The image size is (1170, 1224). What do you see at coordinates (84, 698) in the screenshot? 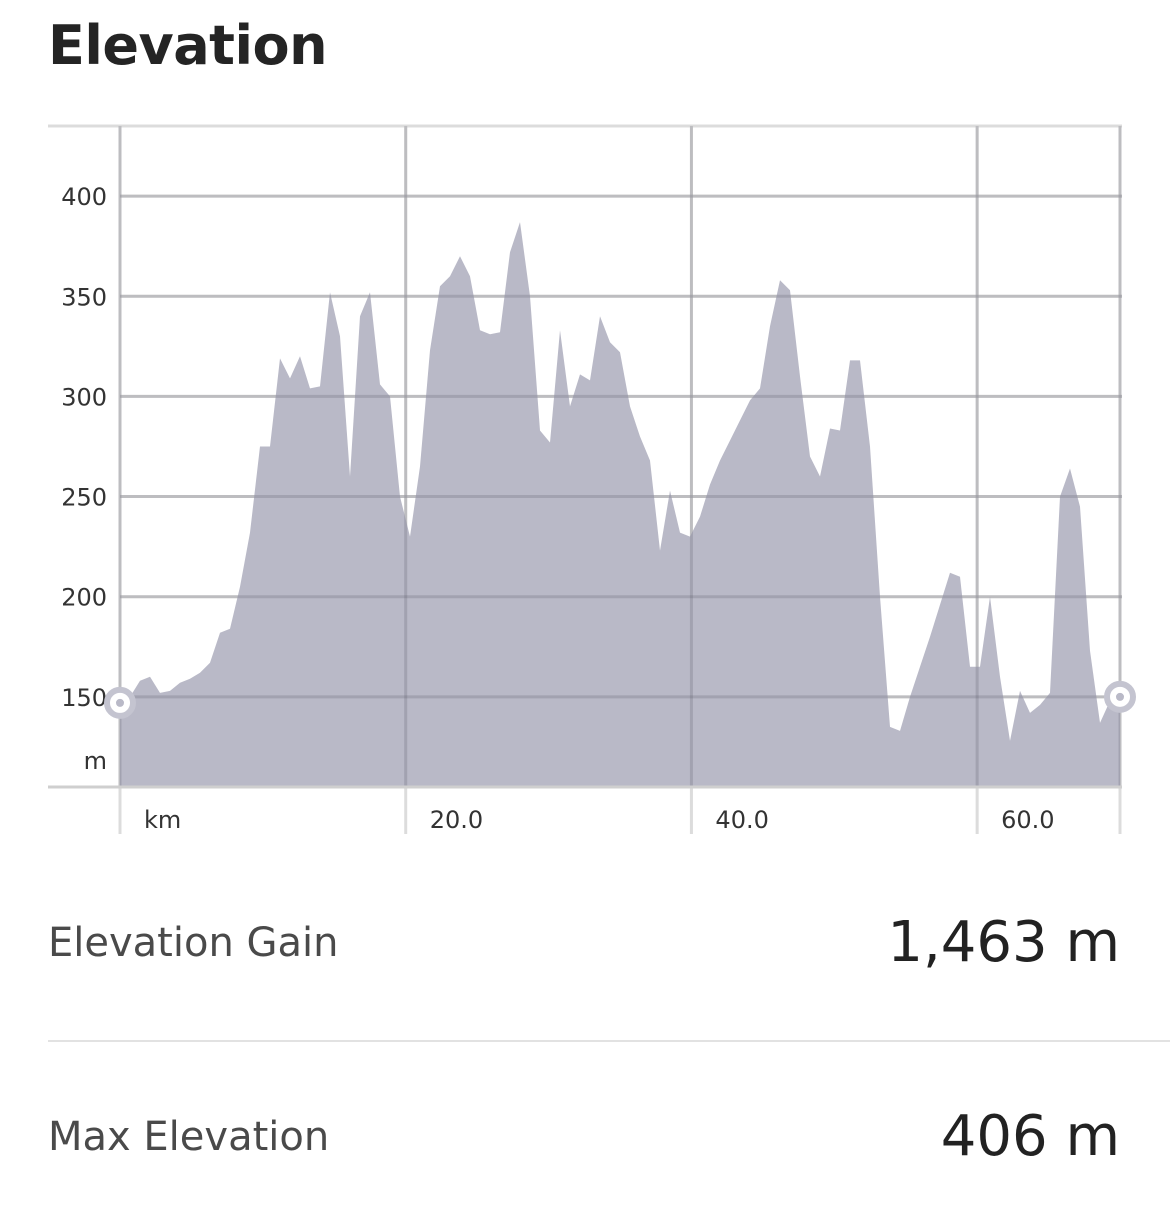
I see `y-tick-label: 150` at bounding box center [84, 698].